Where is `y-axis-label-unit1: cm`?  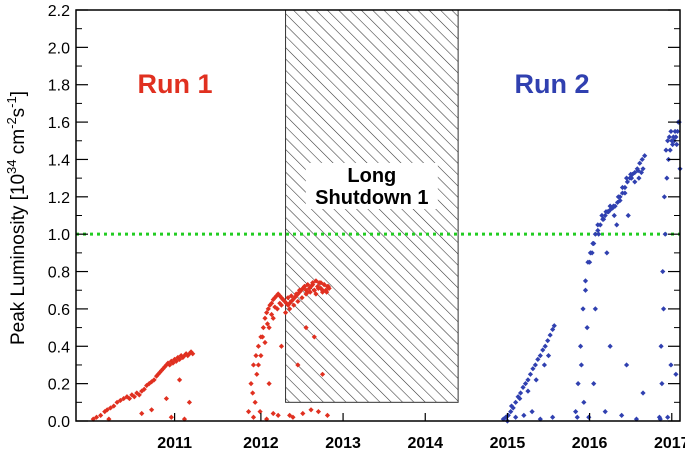
y-axis-label-unit1: cm is located at coordinates (18, 144).